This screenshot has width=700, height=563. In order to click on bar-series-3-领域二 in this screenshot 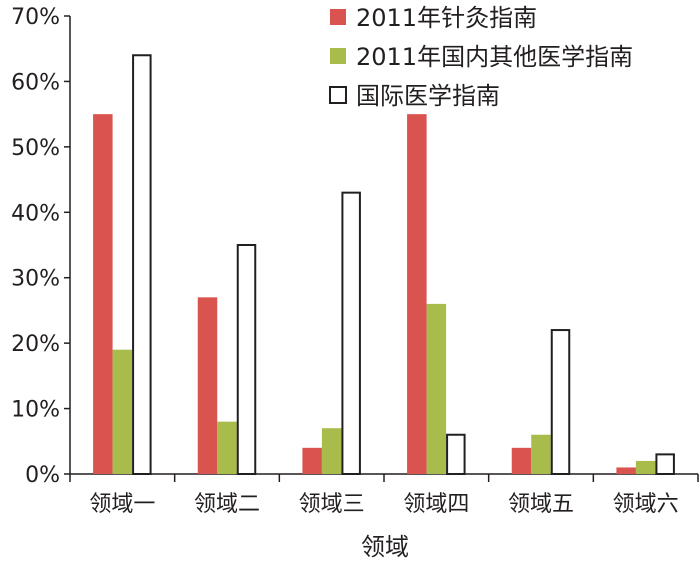, I will do `click(246, 359)`.